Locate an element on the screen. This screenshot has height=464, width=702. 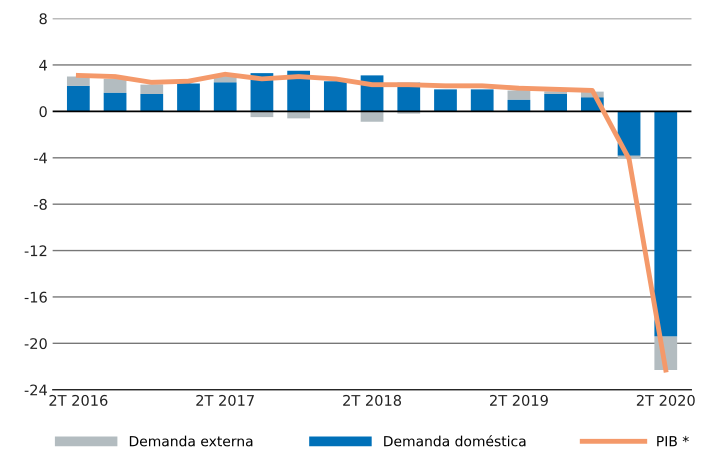
y-tick-label: -4 is located at coordinates (40, 158).